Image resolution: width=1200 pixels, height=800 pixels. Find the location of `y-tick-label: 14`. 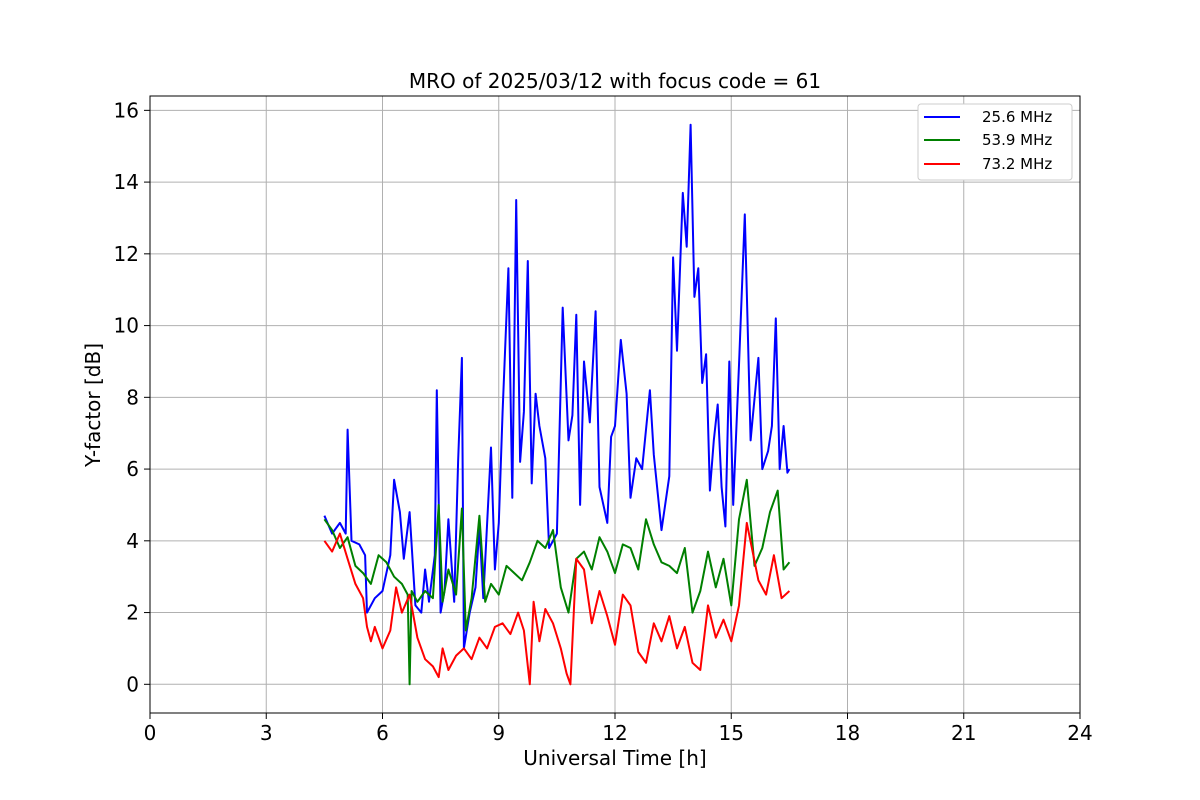

y-tick-label: 14 is located at coordinates (126, 182).